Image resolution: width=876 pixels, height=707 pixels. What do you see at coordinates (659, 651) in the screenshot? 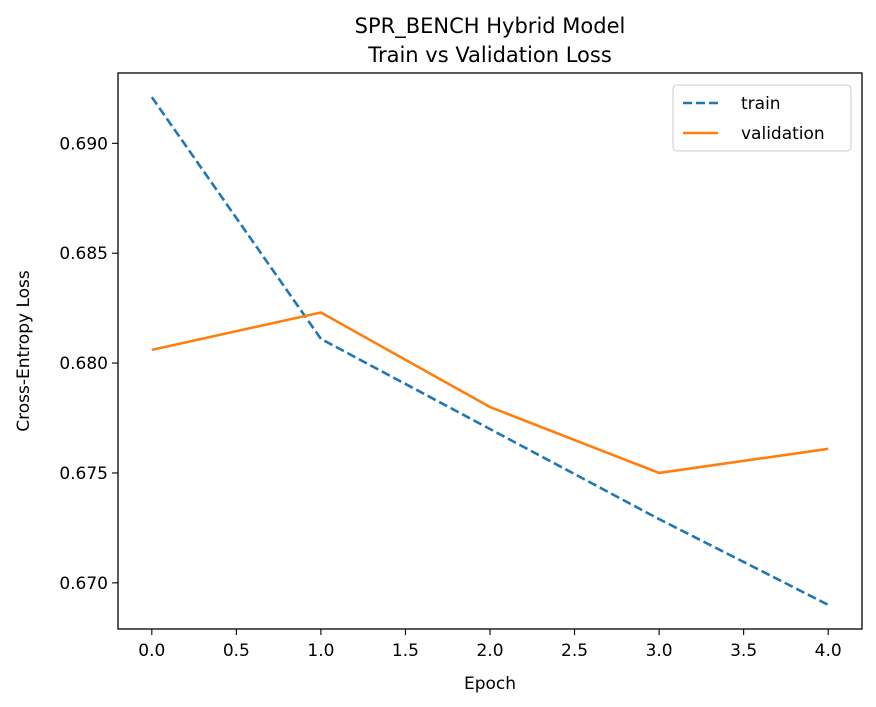
I see `x-tick-label: 3.0` at bounding box center [659, 651].